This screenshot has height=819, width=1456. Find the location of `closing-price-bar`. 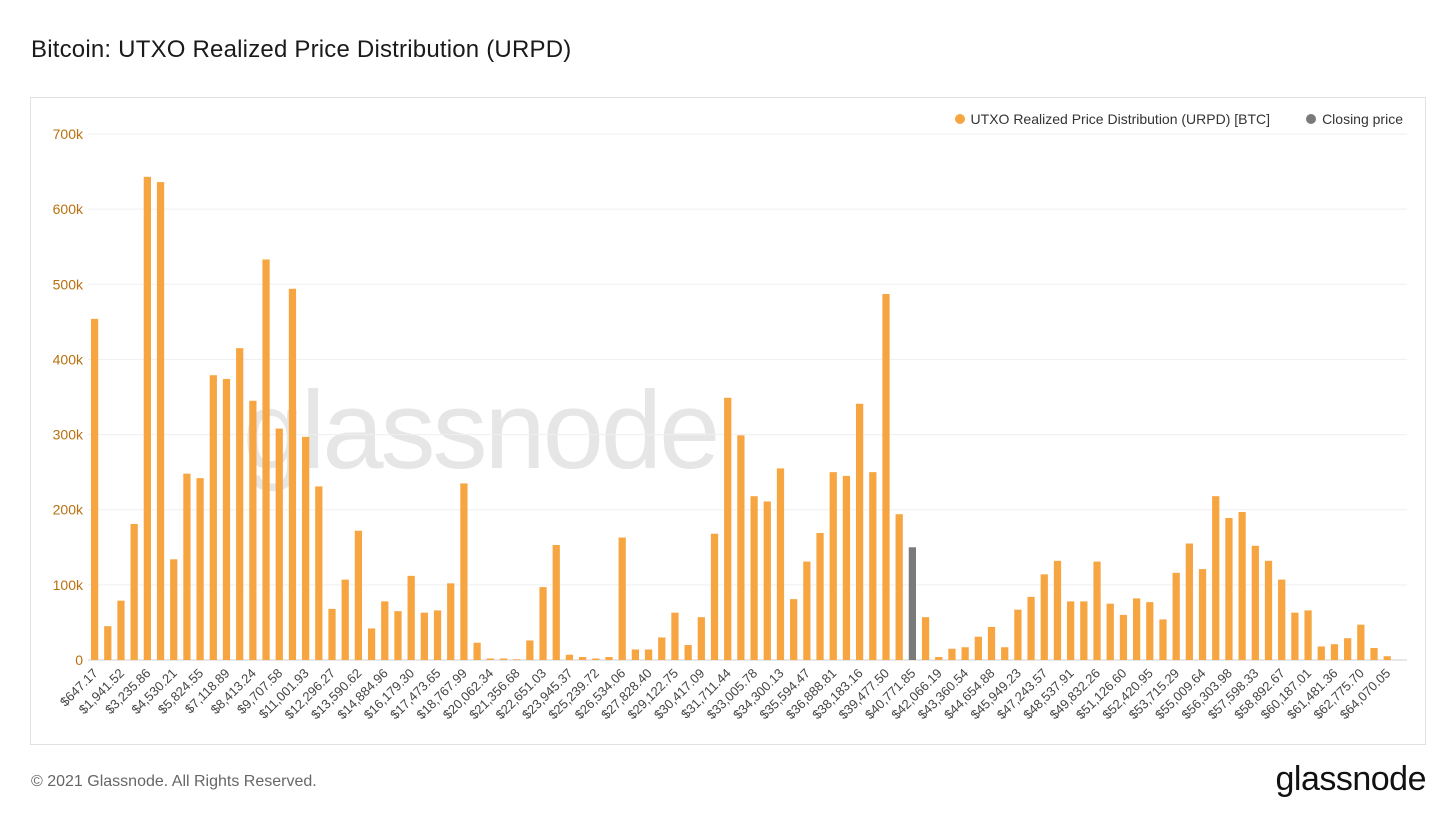

closing-price-bar is located at coordinates (912, 603).